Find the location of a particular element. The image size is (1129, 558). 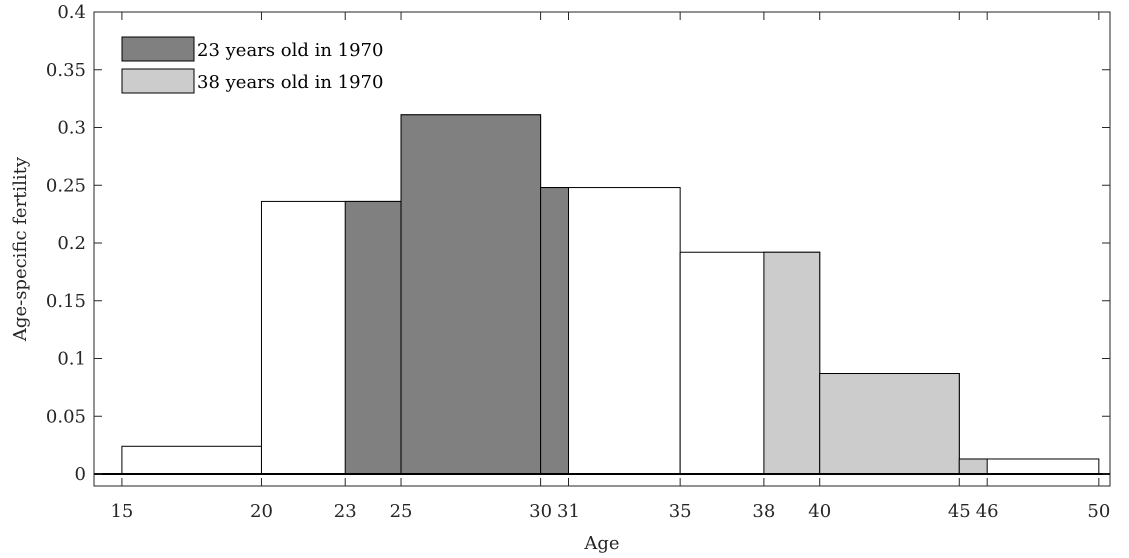

x-tick-label-0: 15 is located at coordinates (121, 511).